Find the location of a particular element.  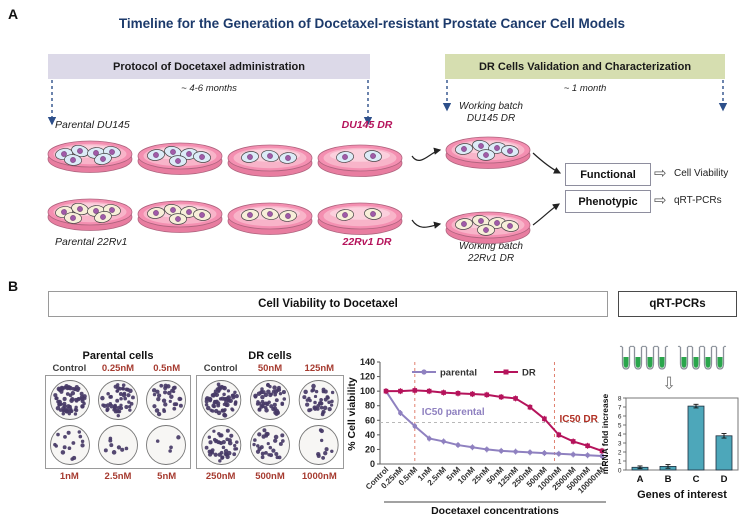

svg-text: 100 is located at coordinates (367, 391).